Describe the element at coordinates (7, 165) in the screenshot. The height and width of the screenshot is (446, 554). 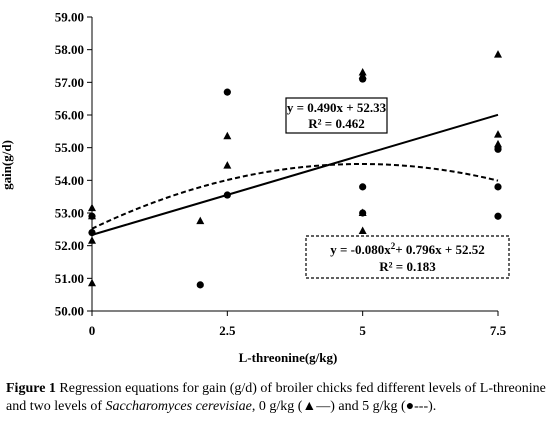
I see `y-axis-title: gain(g/d)` at that location.